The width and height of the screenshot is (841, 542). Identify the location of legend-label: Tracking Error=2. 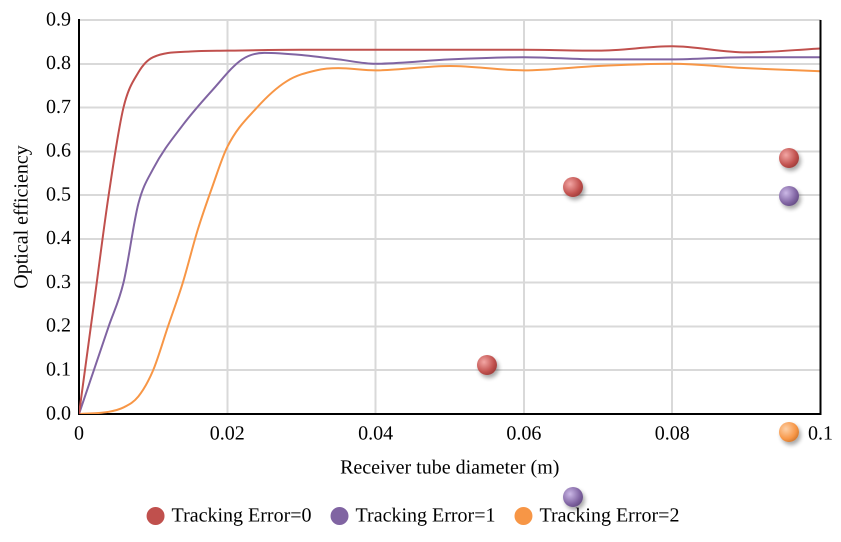
(609, 515).